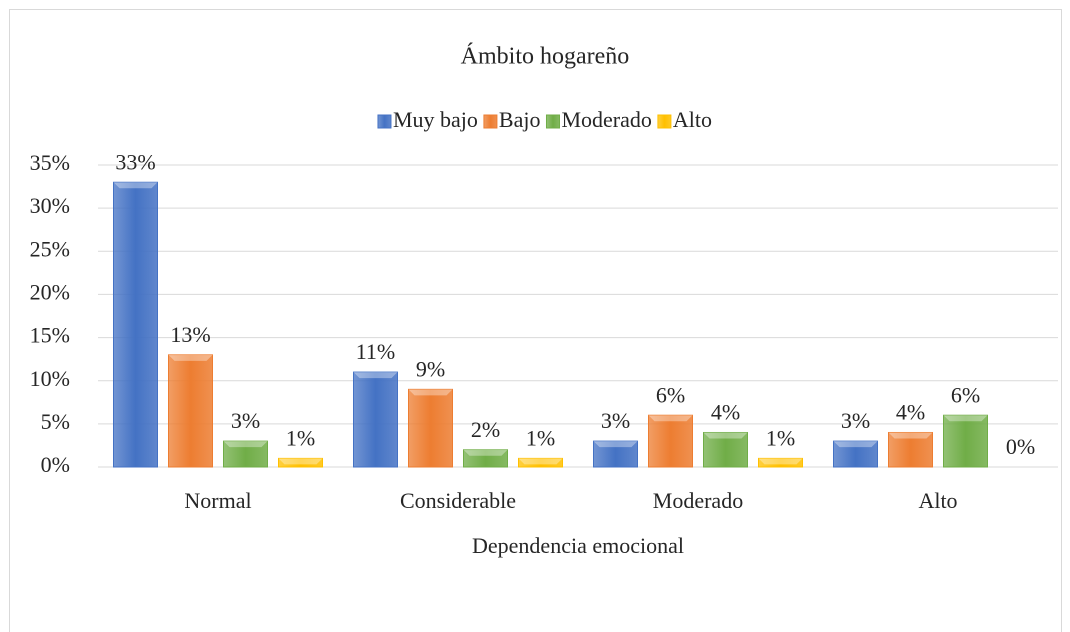 Image resolution: width=1070 pixels, height=632 pixels. Describe the element at coordinates (544, 119) in the screenshot. I see `legend: Muy bajo Bajo Moderado Alto` at that location.